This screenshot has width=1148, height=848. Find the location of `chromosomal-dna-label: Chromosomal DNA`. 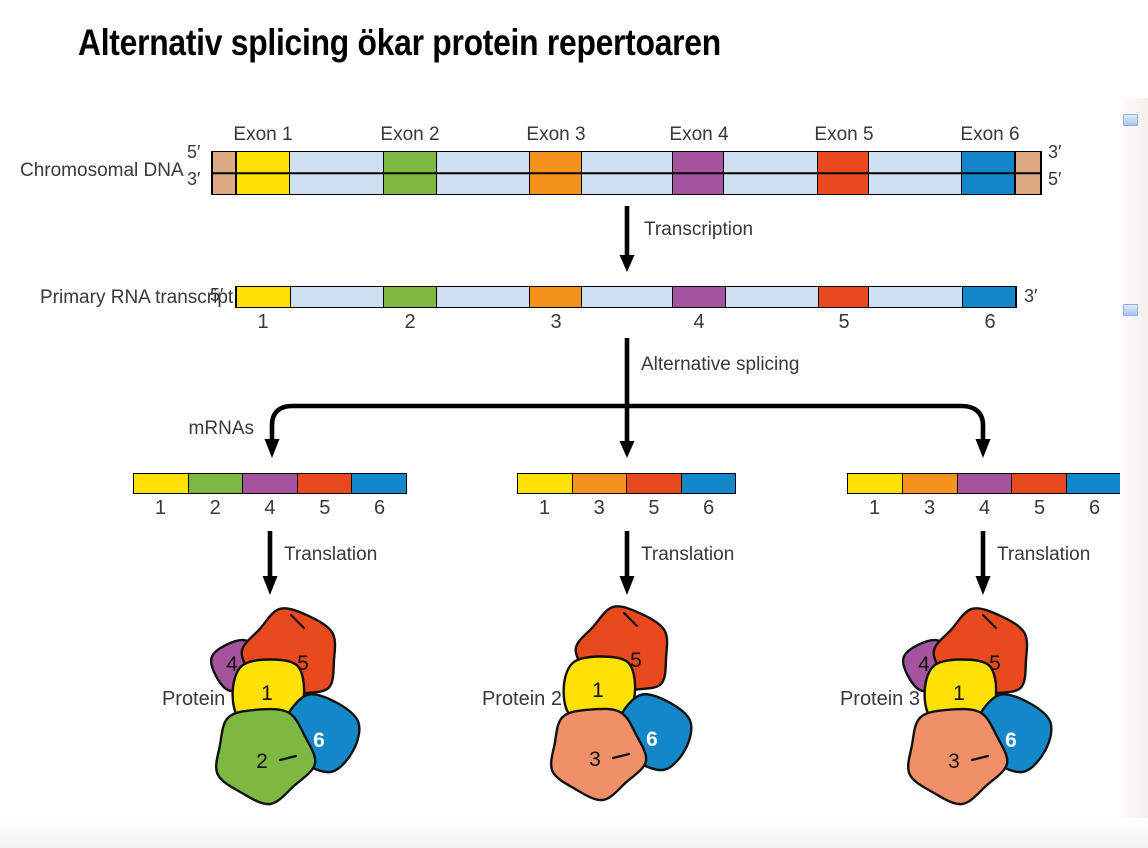

chromosomal-dna-label: Chromosomal DNA is located at coordinates (102, 170).